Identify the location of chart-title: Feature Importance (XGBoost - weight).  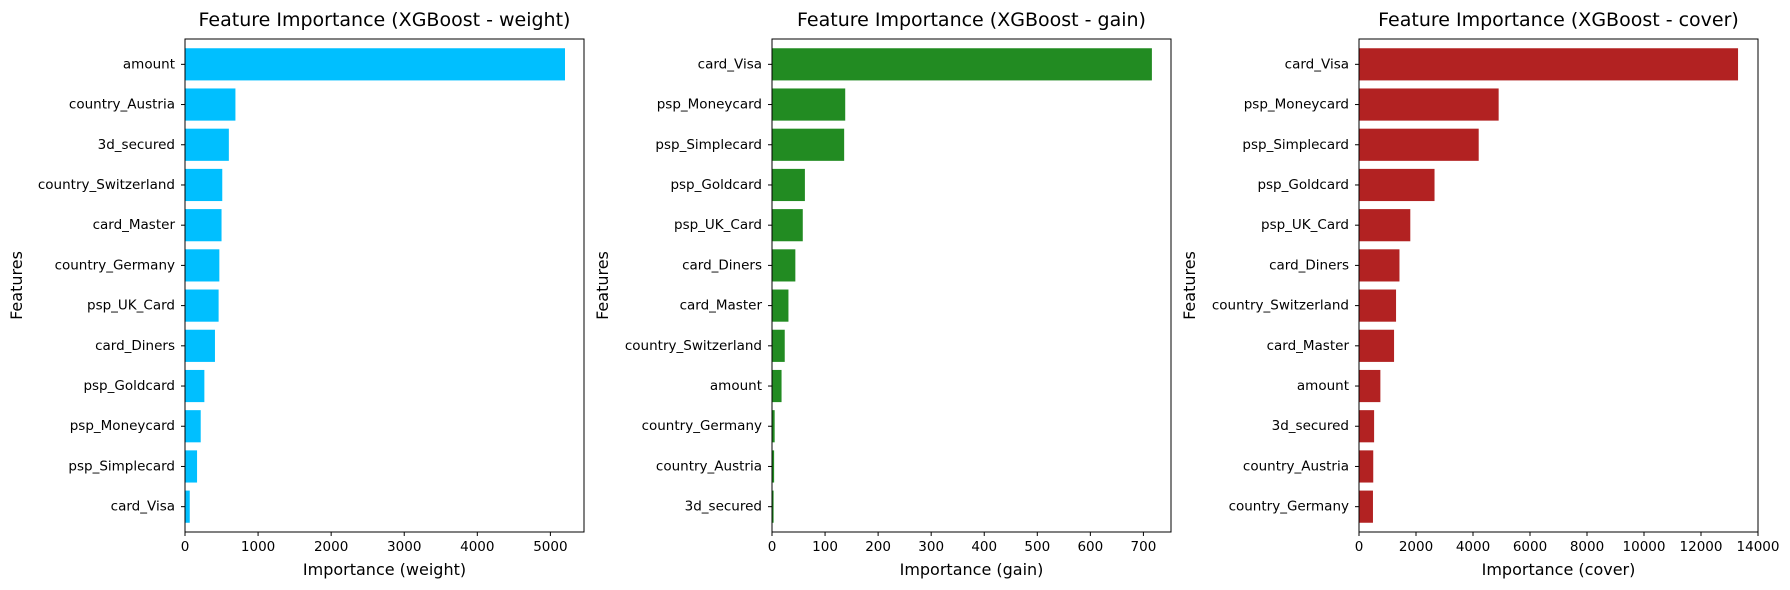
(385, 20).